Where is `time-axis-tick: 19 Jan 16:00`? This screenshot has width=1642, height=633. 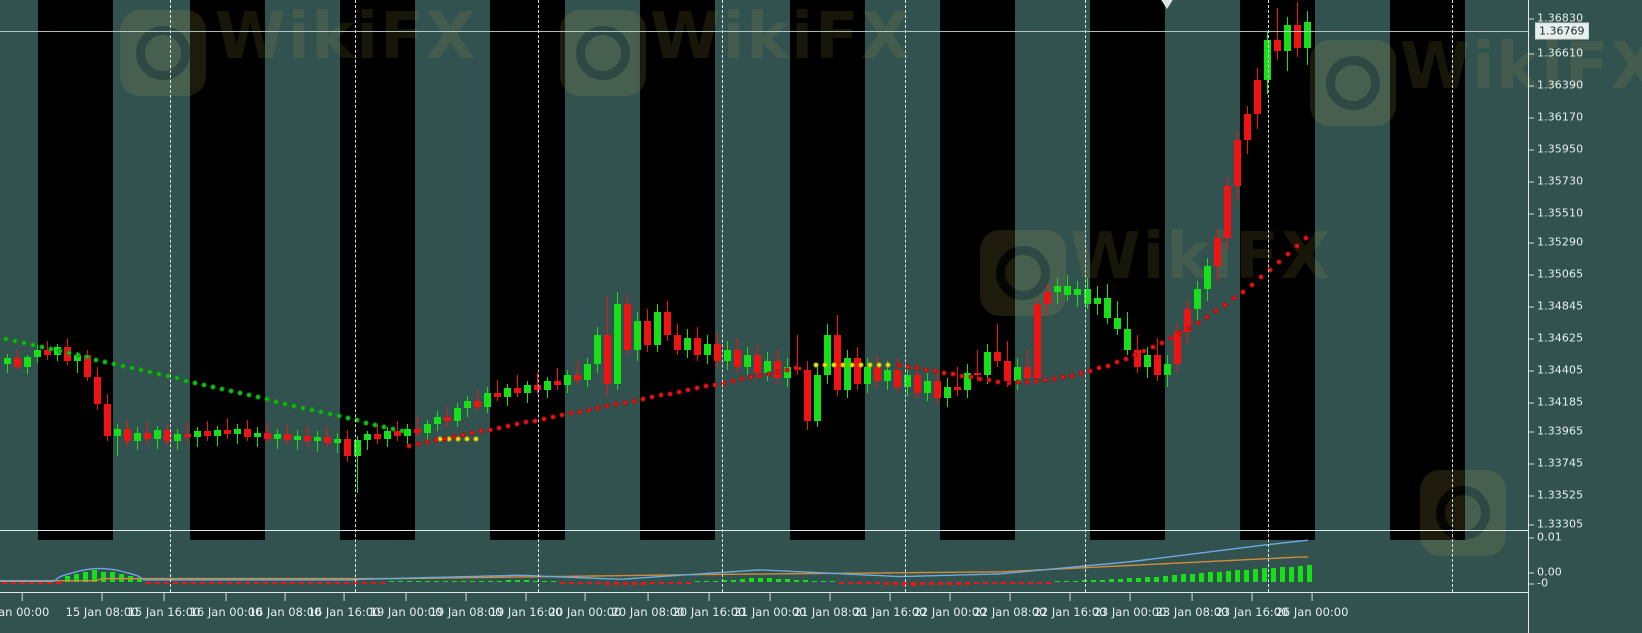
time-axis-tick: 19 Jan 16:00 is located at coordinates (526, 606).